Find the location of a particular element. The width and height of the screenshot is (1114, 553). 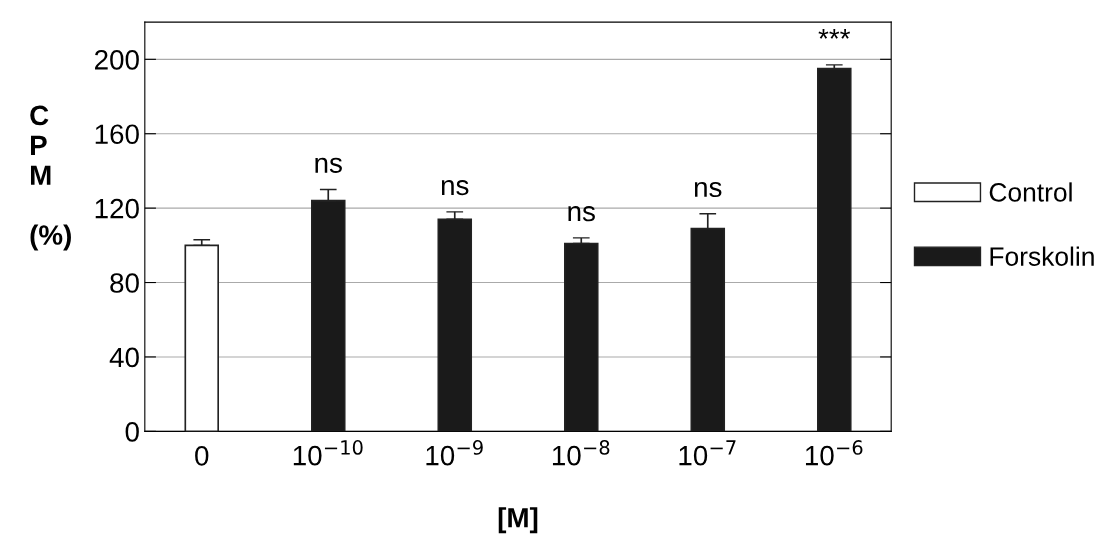

text: C P M (%) is located at coordinates (50, 178).